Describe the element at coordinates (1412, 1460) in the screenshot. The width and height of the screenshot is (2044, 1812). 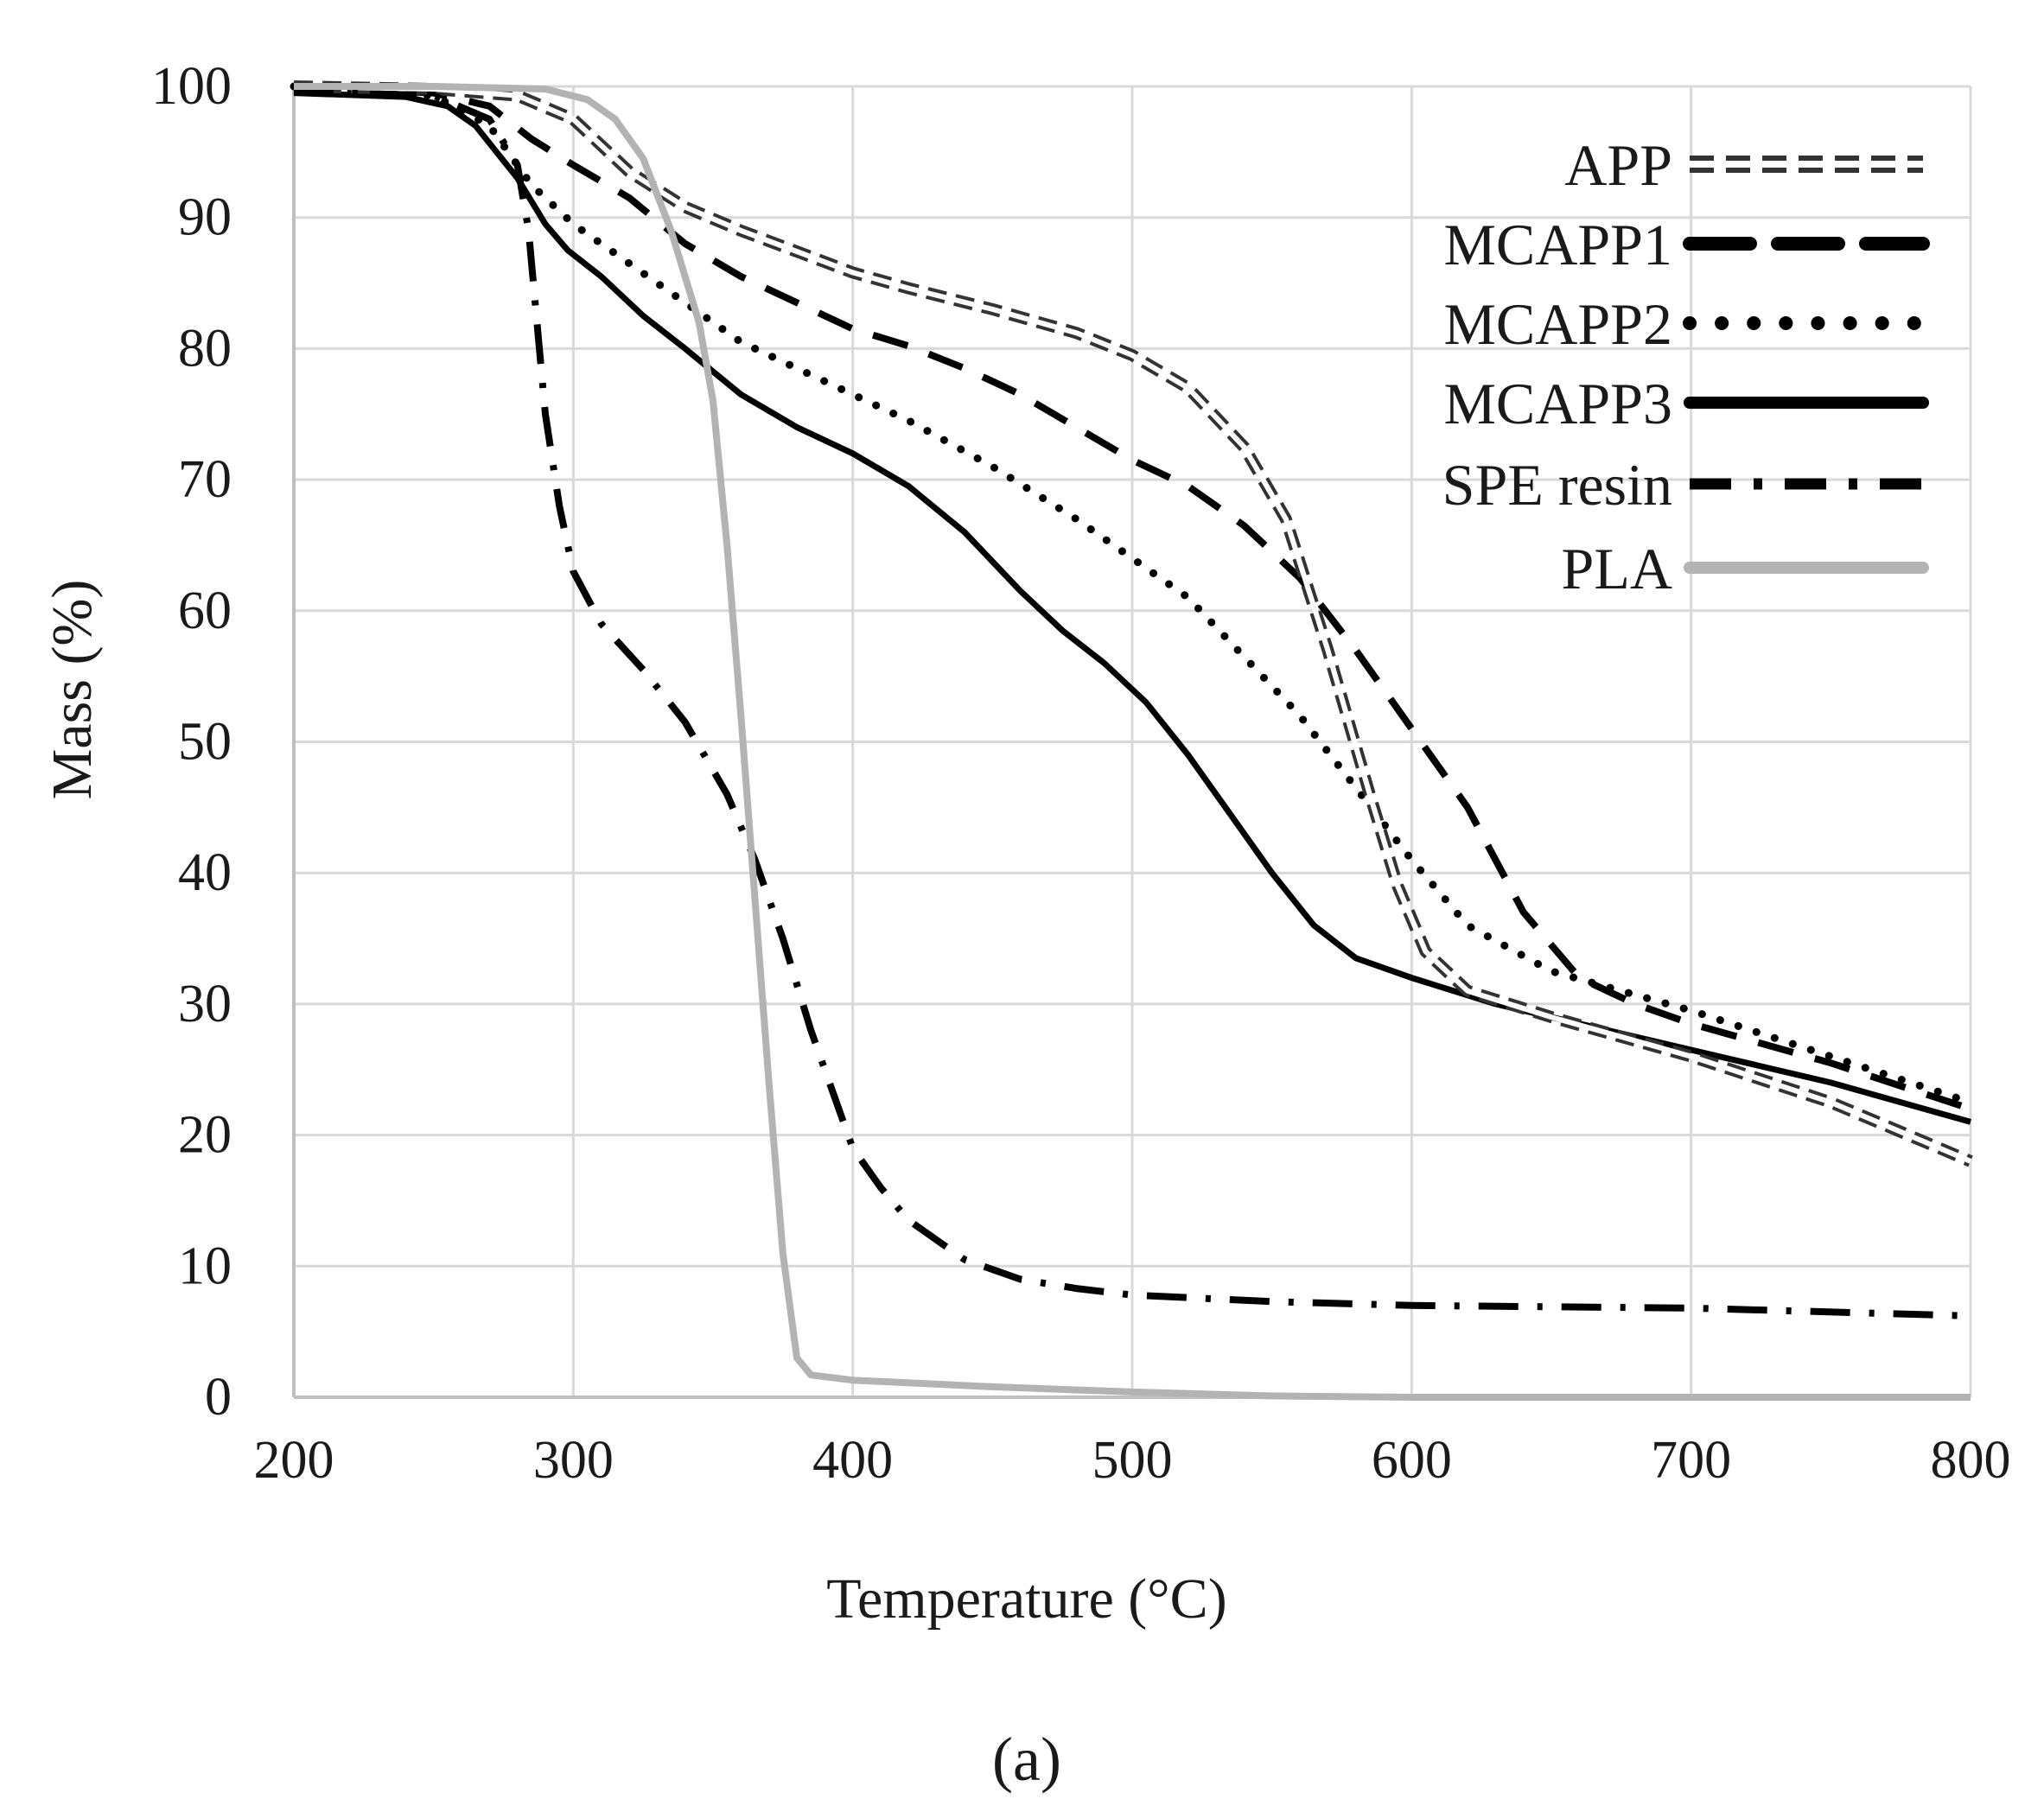
I see `x-tick-label: 600` at that location.